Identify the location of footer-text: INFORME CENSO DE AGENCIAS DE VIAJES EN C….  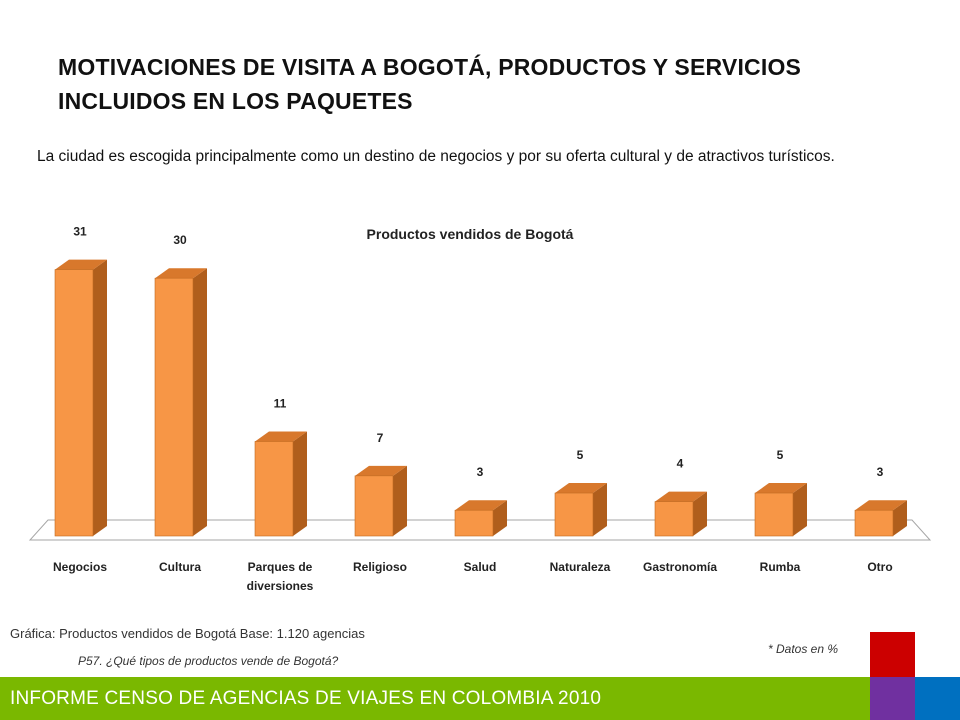
(306, 698).